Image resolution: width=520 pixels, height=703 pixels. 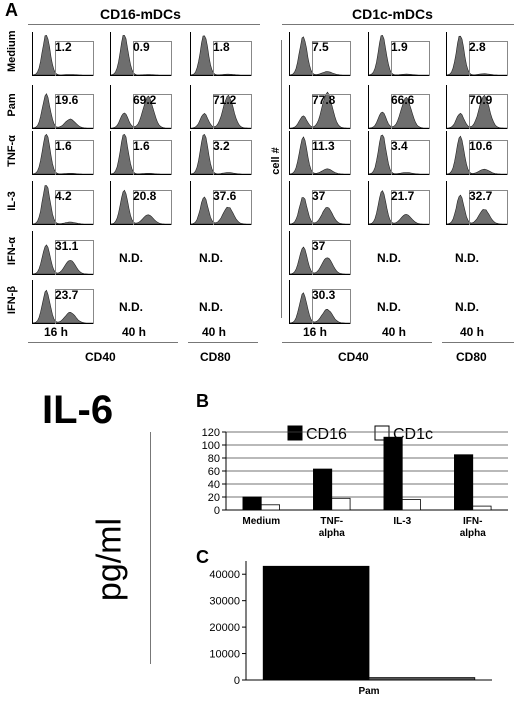 What do you see at coordinates (281, 179) in the screenshot?
I see `cd1c-axis-rule` at bounding box center [281, 179].